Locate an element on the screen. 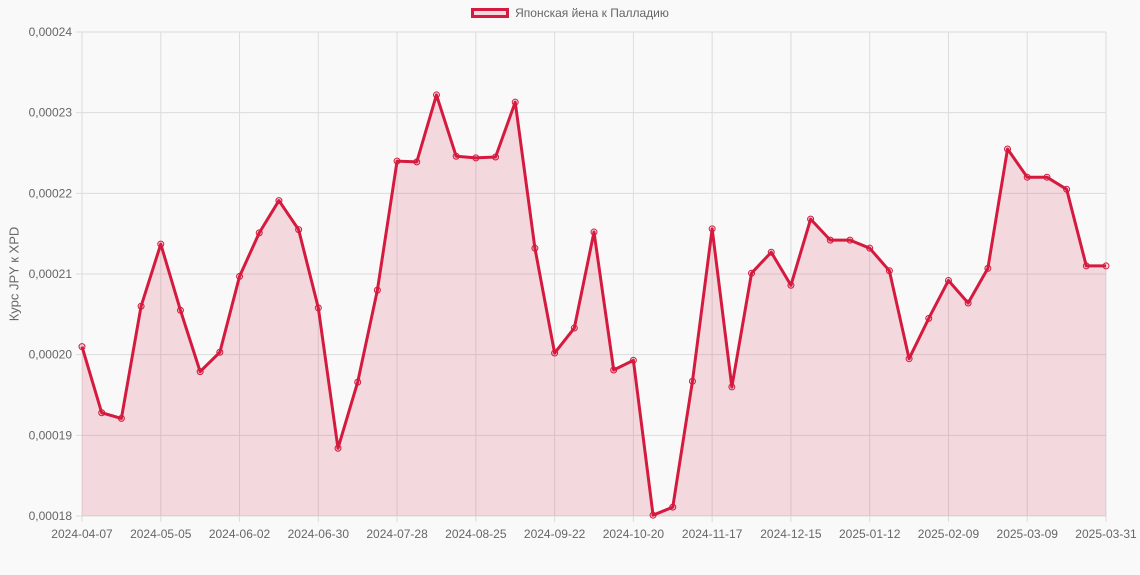 The image size is (1140, 575). y-tick-label: 0,00024 is located at coordinates (51, 32).